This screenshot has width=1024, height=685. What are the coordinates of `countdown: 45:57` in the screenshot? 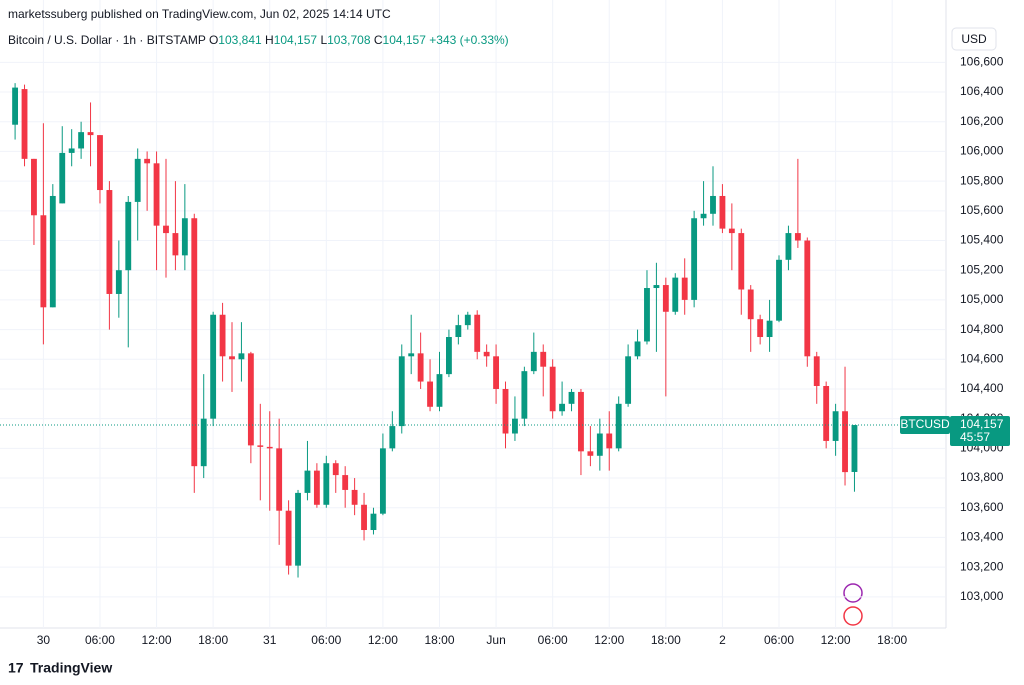 It's located at (975, 437).